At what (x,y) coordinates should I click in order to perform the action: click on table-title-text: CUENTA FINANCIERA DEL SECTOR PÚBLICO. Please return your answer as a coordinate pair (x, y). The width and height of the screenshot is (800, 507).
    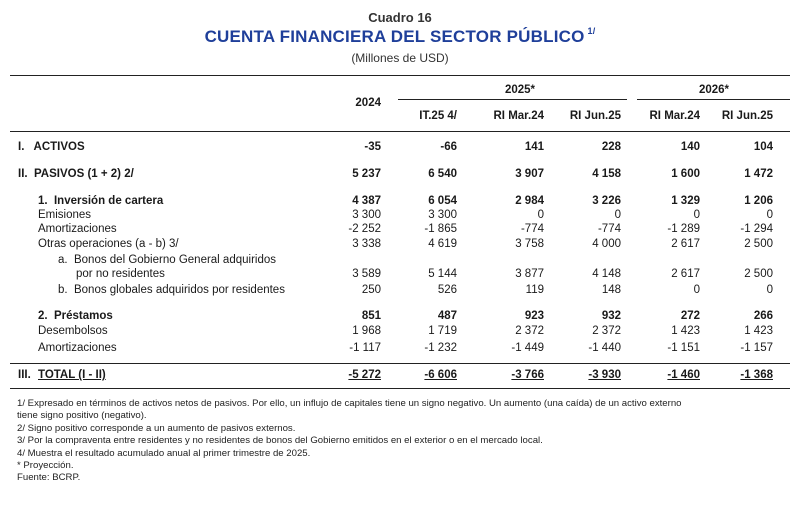
    Looking at the image, I should click on (394, 36).